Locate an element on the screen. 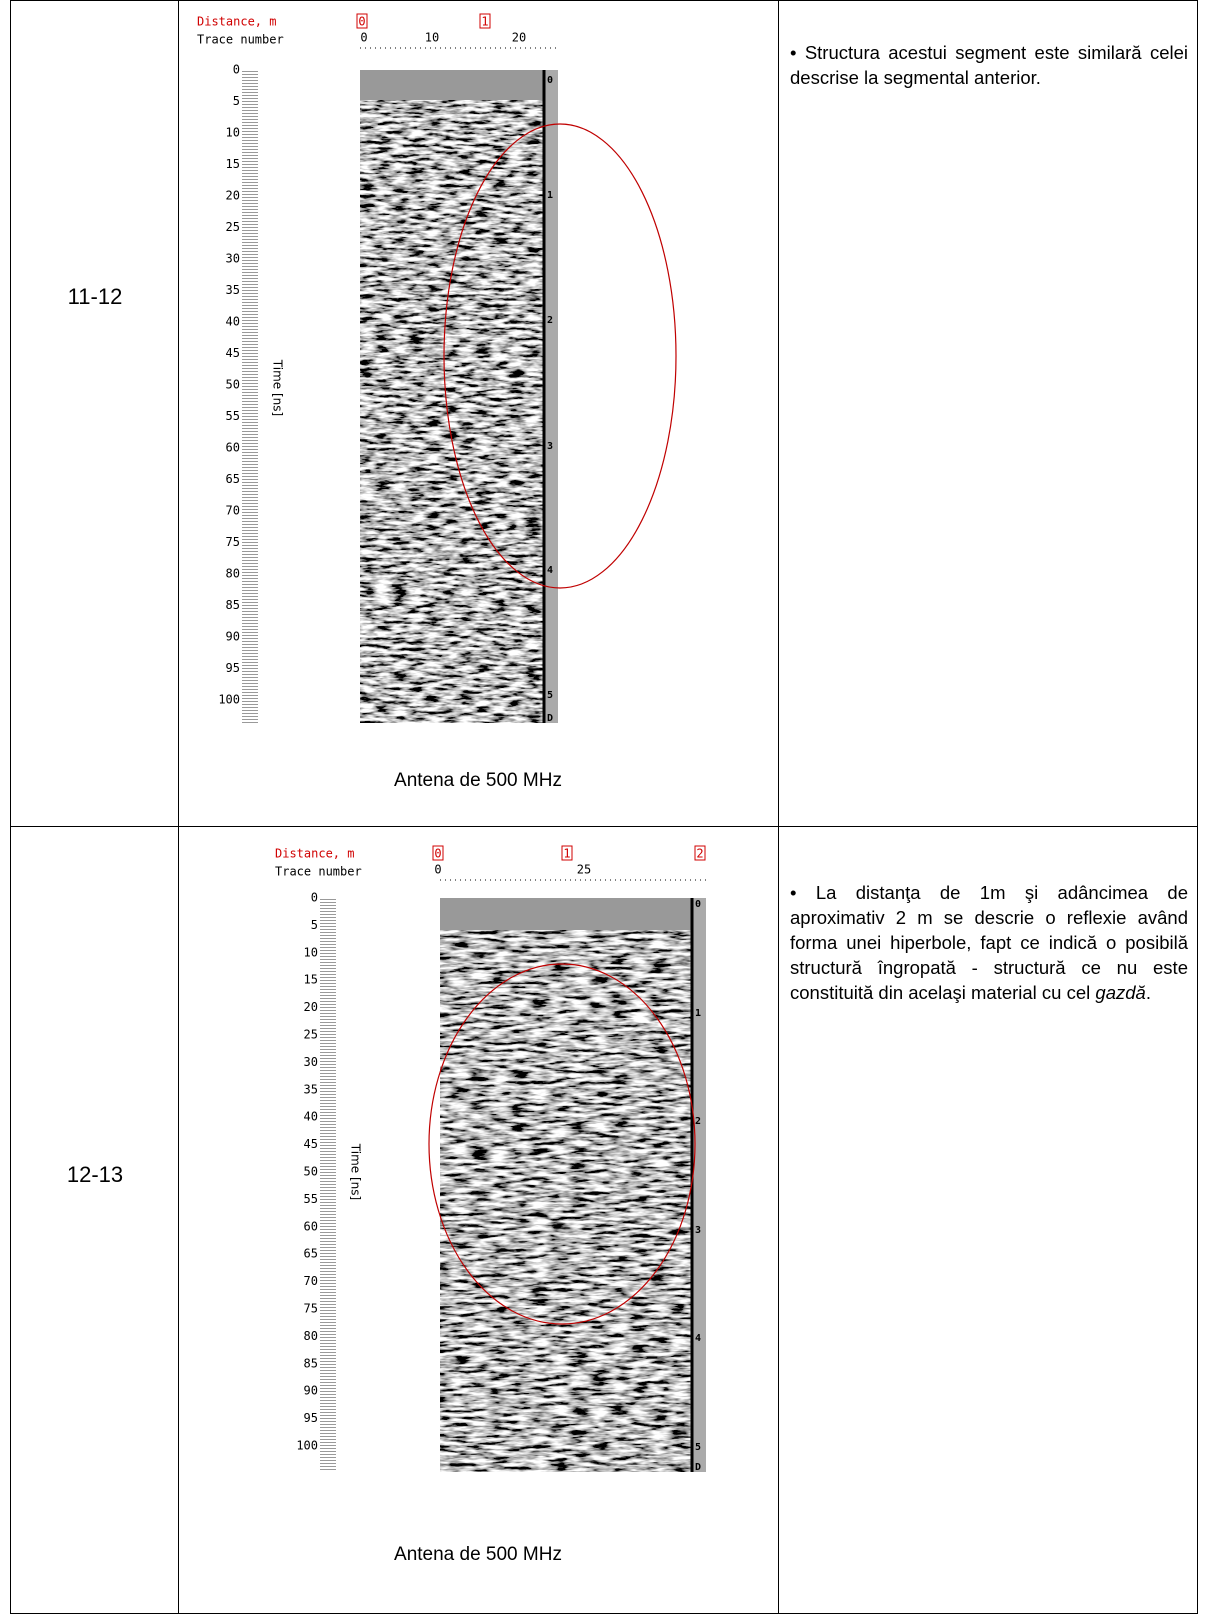 This screenshot has width=1208, height=1623. depth-tick: 2 is located at coordinates (698, 1121).